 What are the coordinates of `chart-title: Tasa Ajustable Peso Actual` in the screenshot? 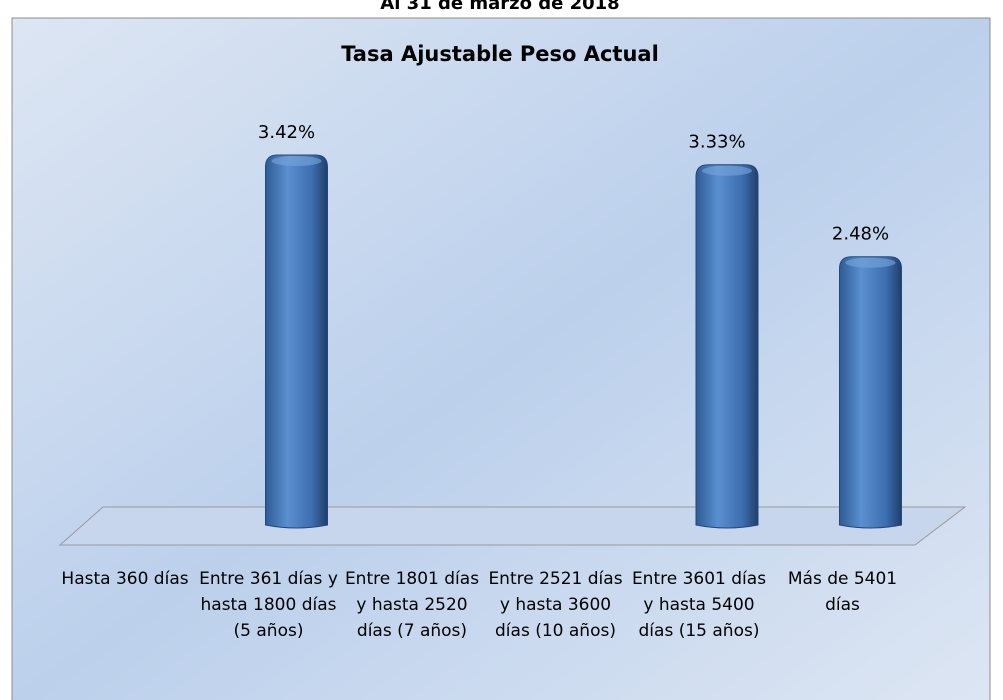 It's located at (500, 54).